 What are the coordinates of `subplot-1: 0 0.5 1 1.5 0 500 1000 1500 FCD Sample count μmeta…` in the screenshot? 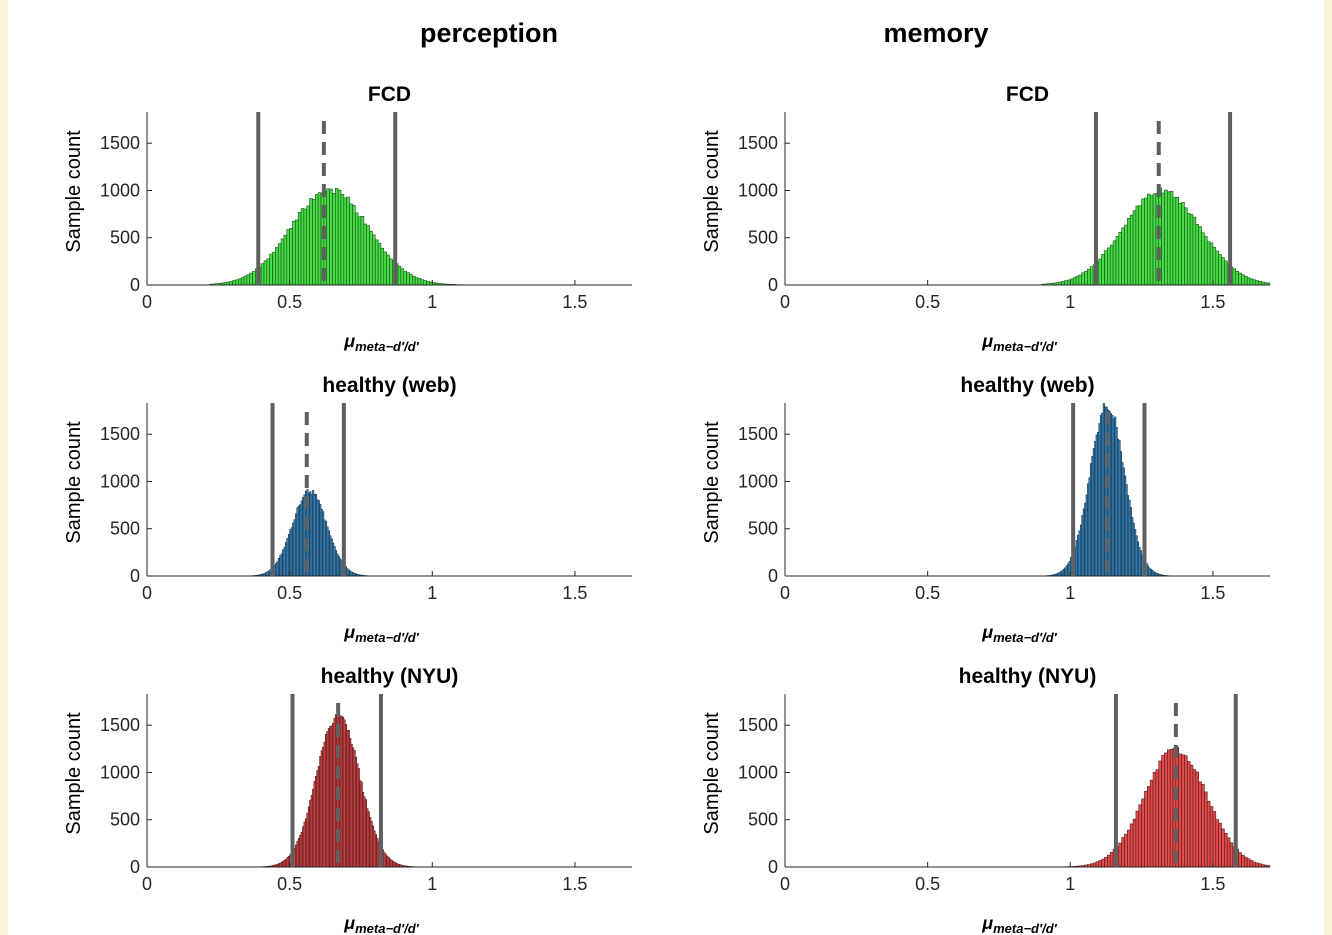 It's located at (347, 218).